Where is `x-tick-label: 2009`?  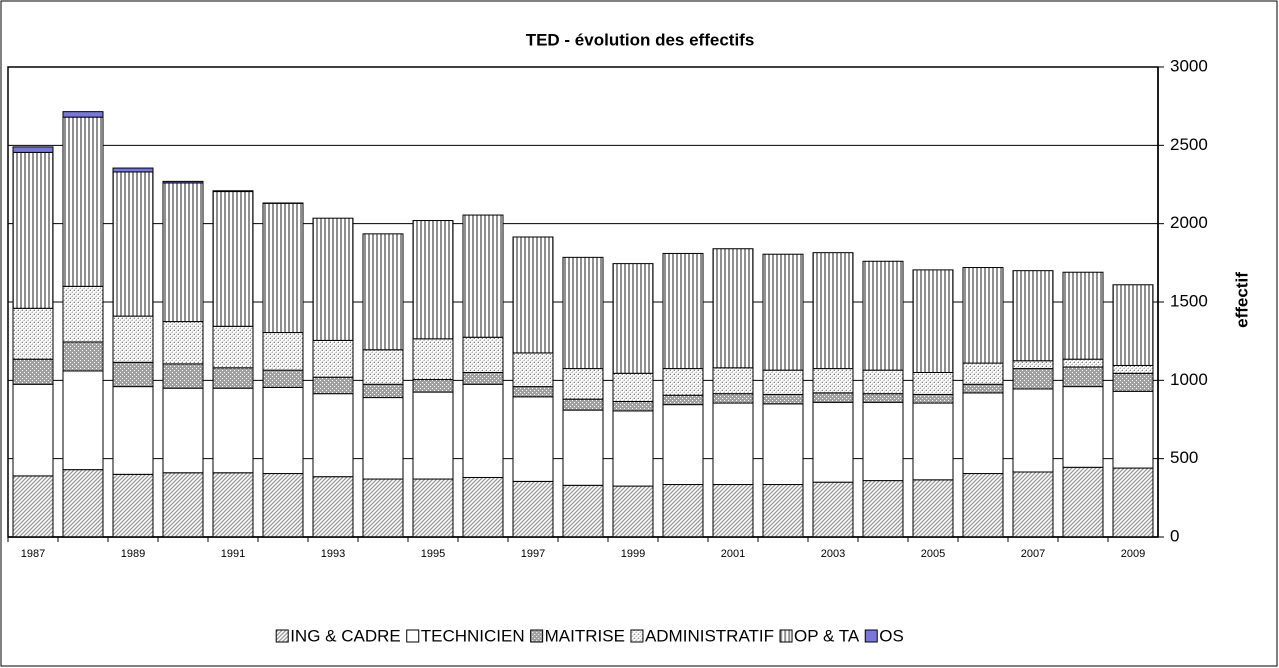
x-tick-label: 2009 is located at coordinates (1133, 554).